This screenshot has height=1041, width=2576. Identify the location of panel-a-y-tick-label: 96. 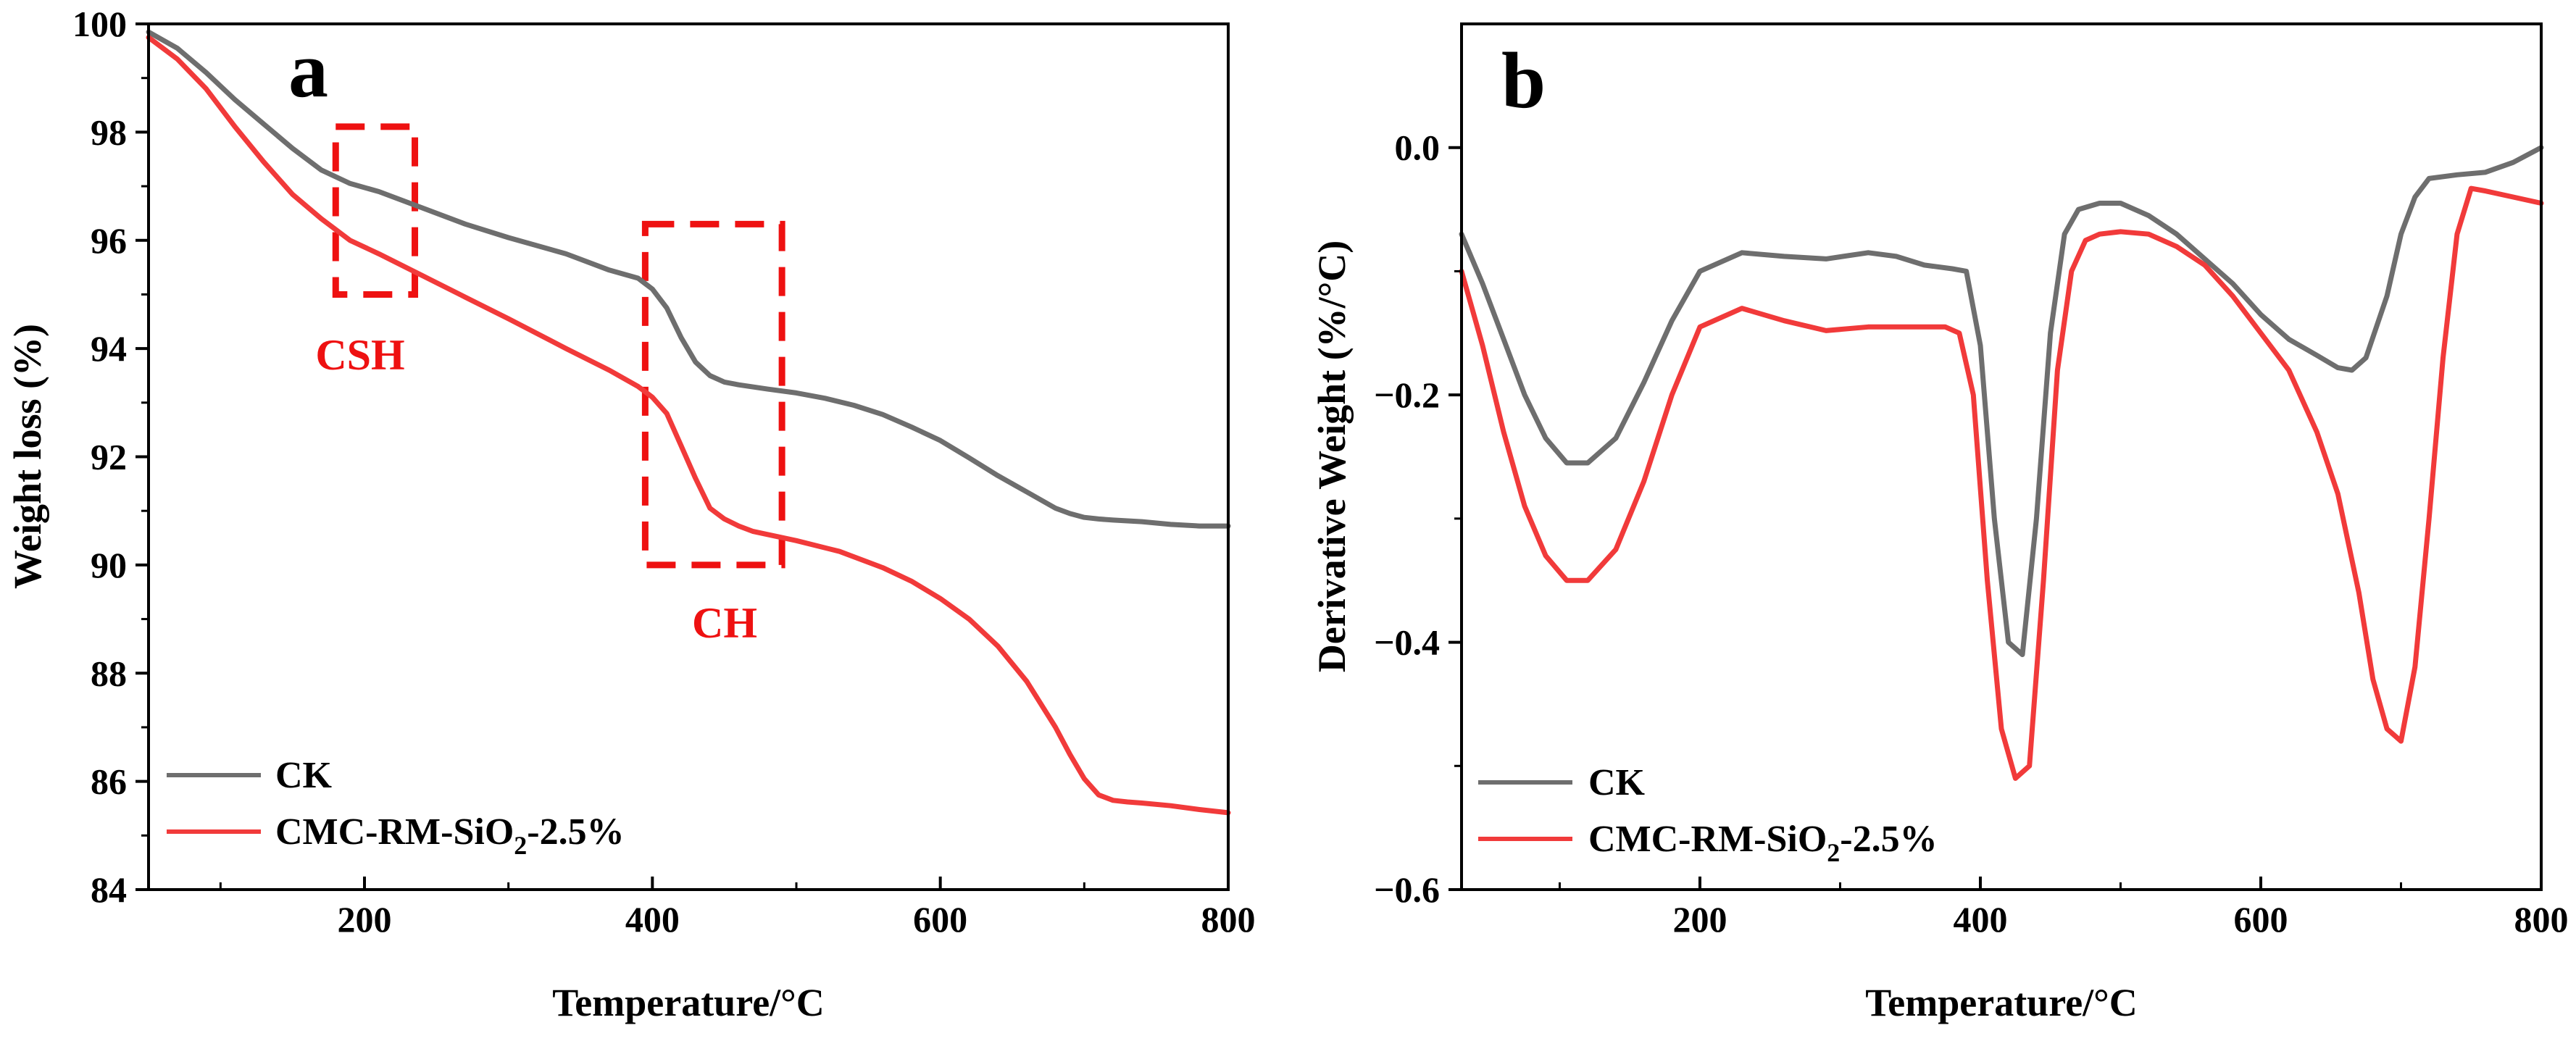
(109, 240).